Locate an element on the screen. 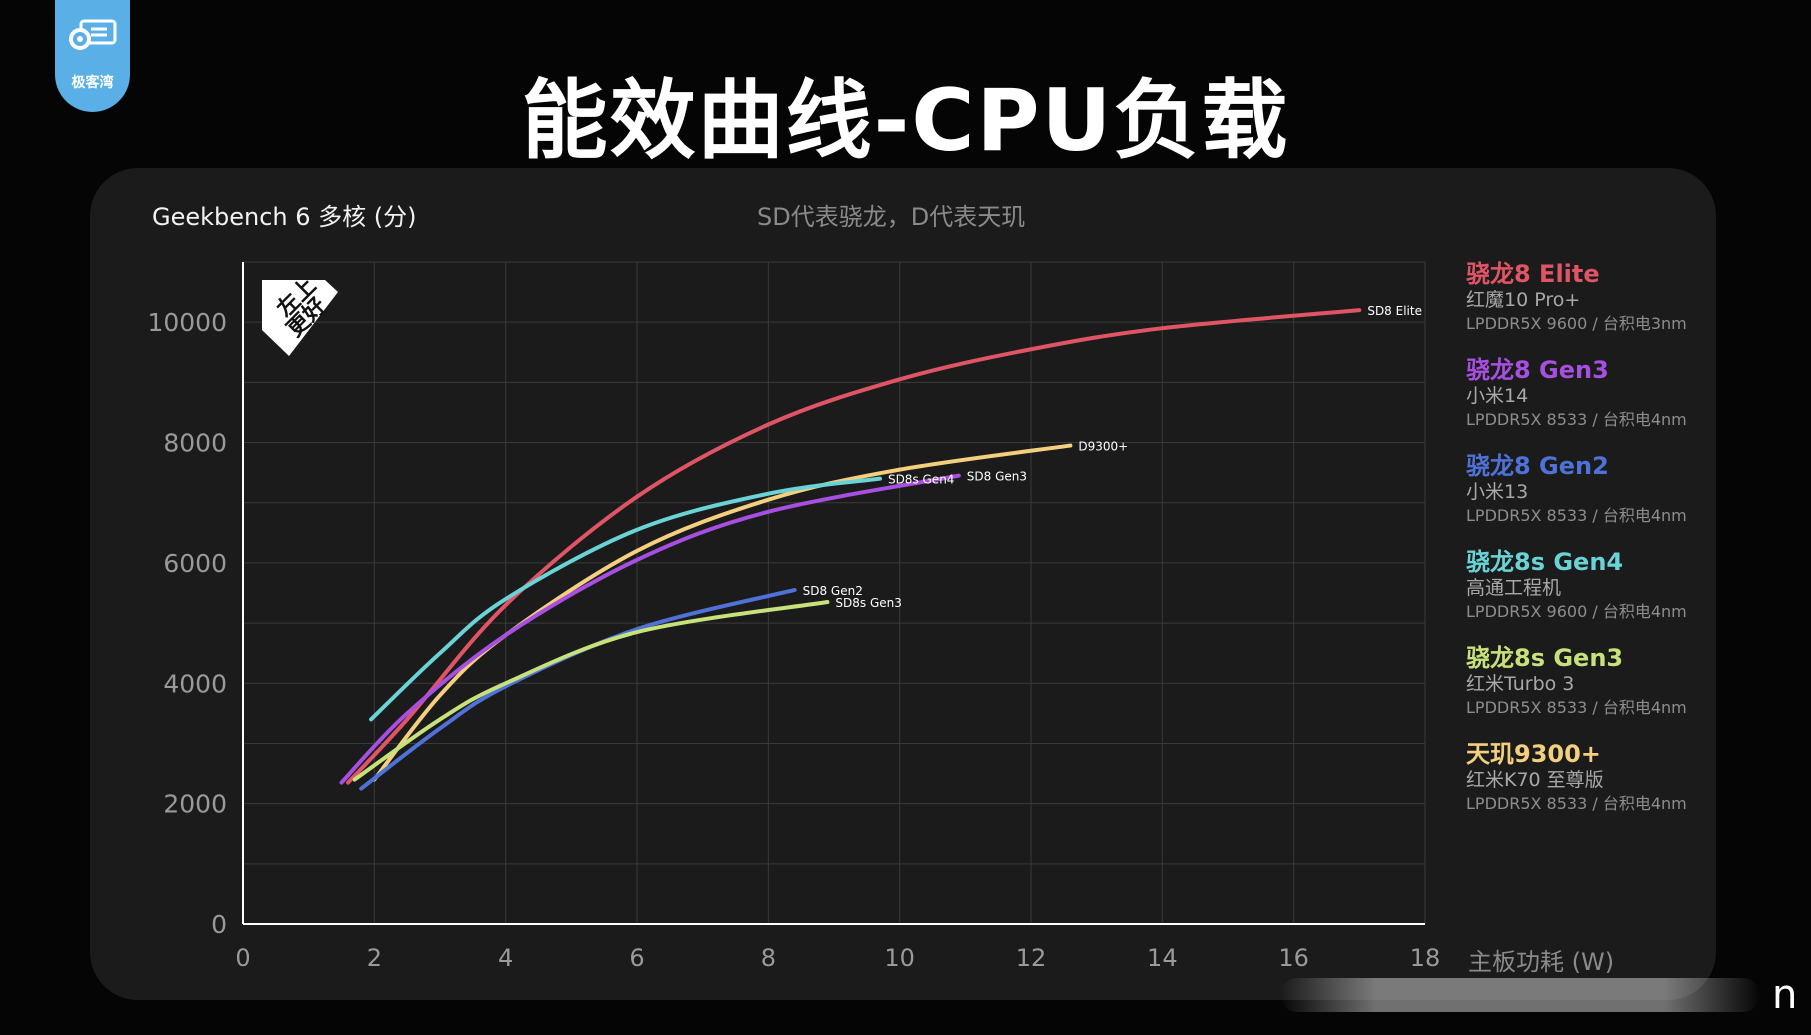  legend-item-device: 红魔10 Pro+ is located at coordinates (1523, 300).